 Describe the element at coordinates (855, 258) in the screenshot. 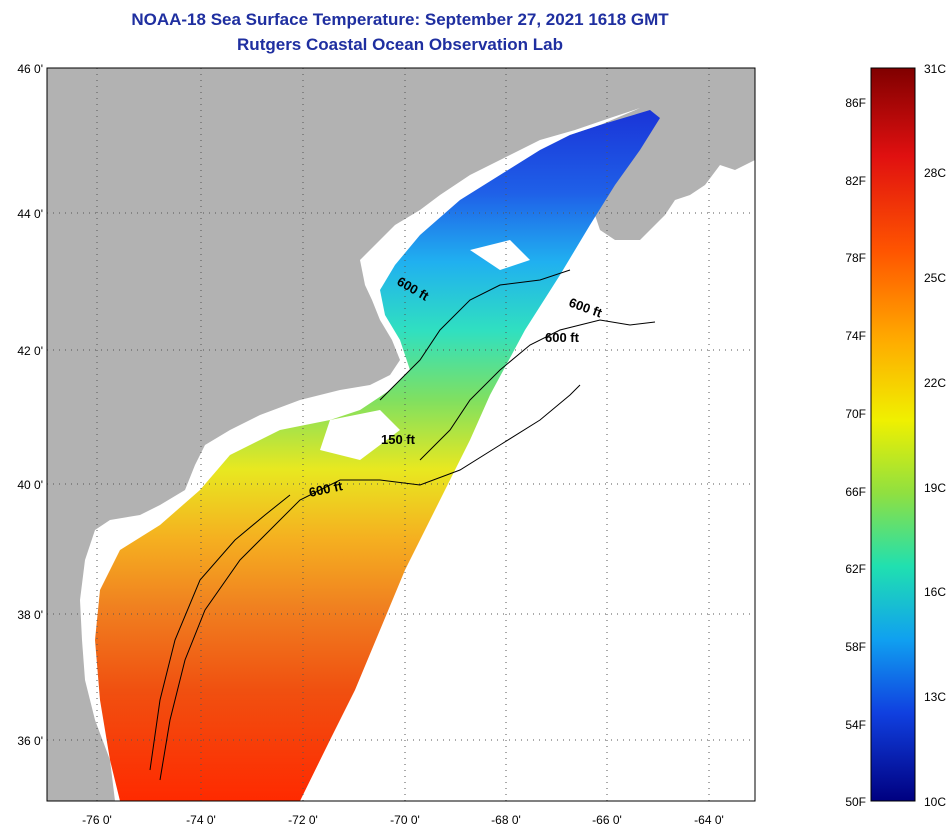

I see `colorbar-f-label: 78F` at that location.